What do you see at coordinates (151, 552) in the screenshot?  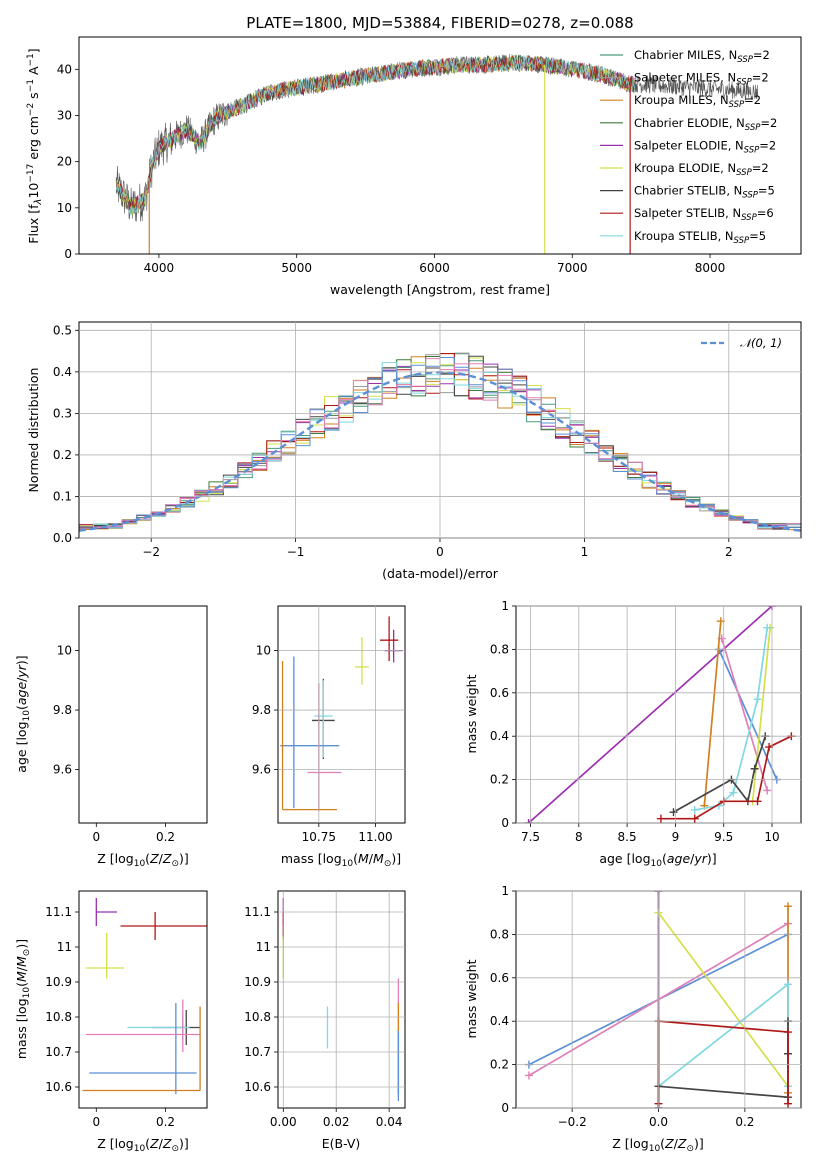 I see `residual-x-tick-label: −2` at bounding box center [151, 552].